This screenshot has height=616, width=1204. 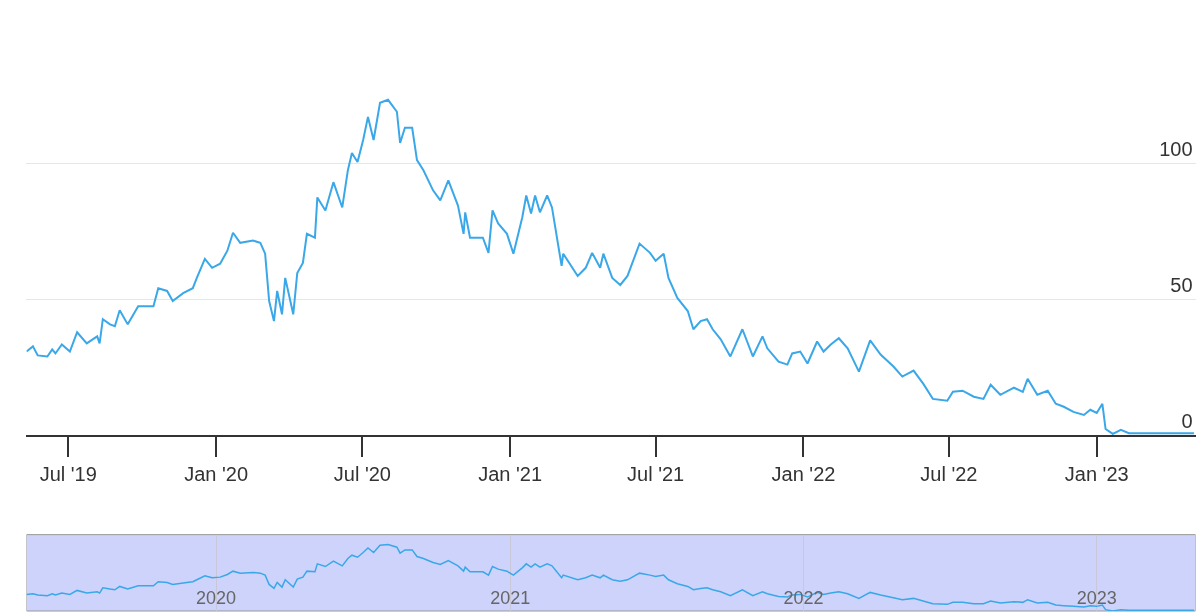 I want to click on y-tick-label: 0, so click(x=1187, y=421).